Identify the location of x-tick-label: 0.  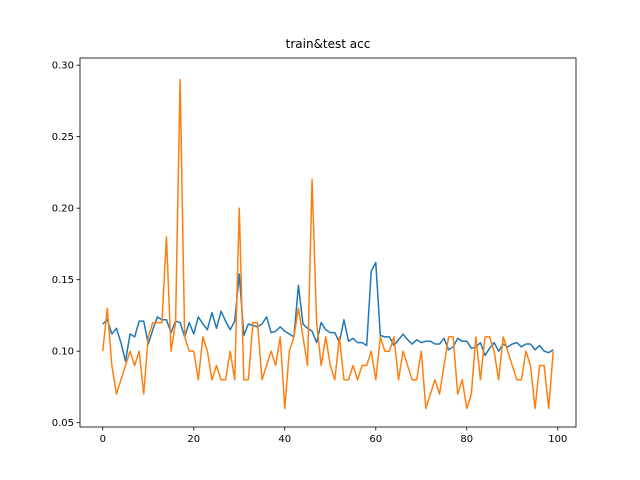
(103, 439).